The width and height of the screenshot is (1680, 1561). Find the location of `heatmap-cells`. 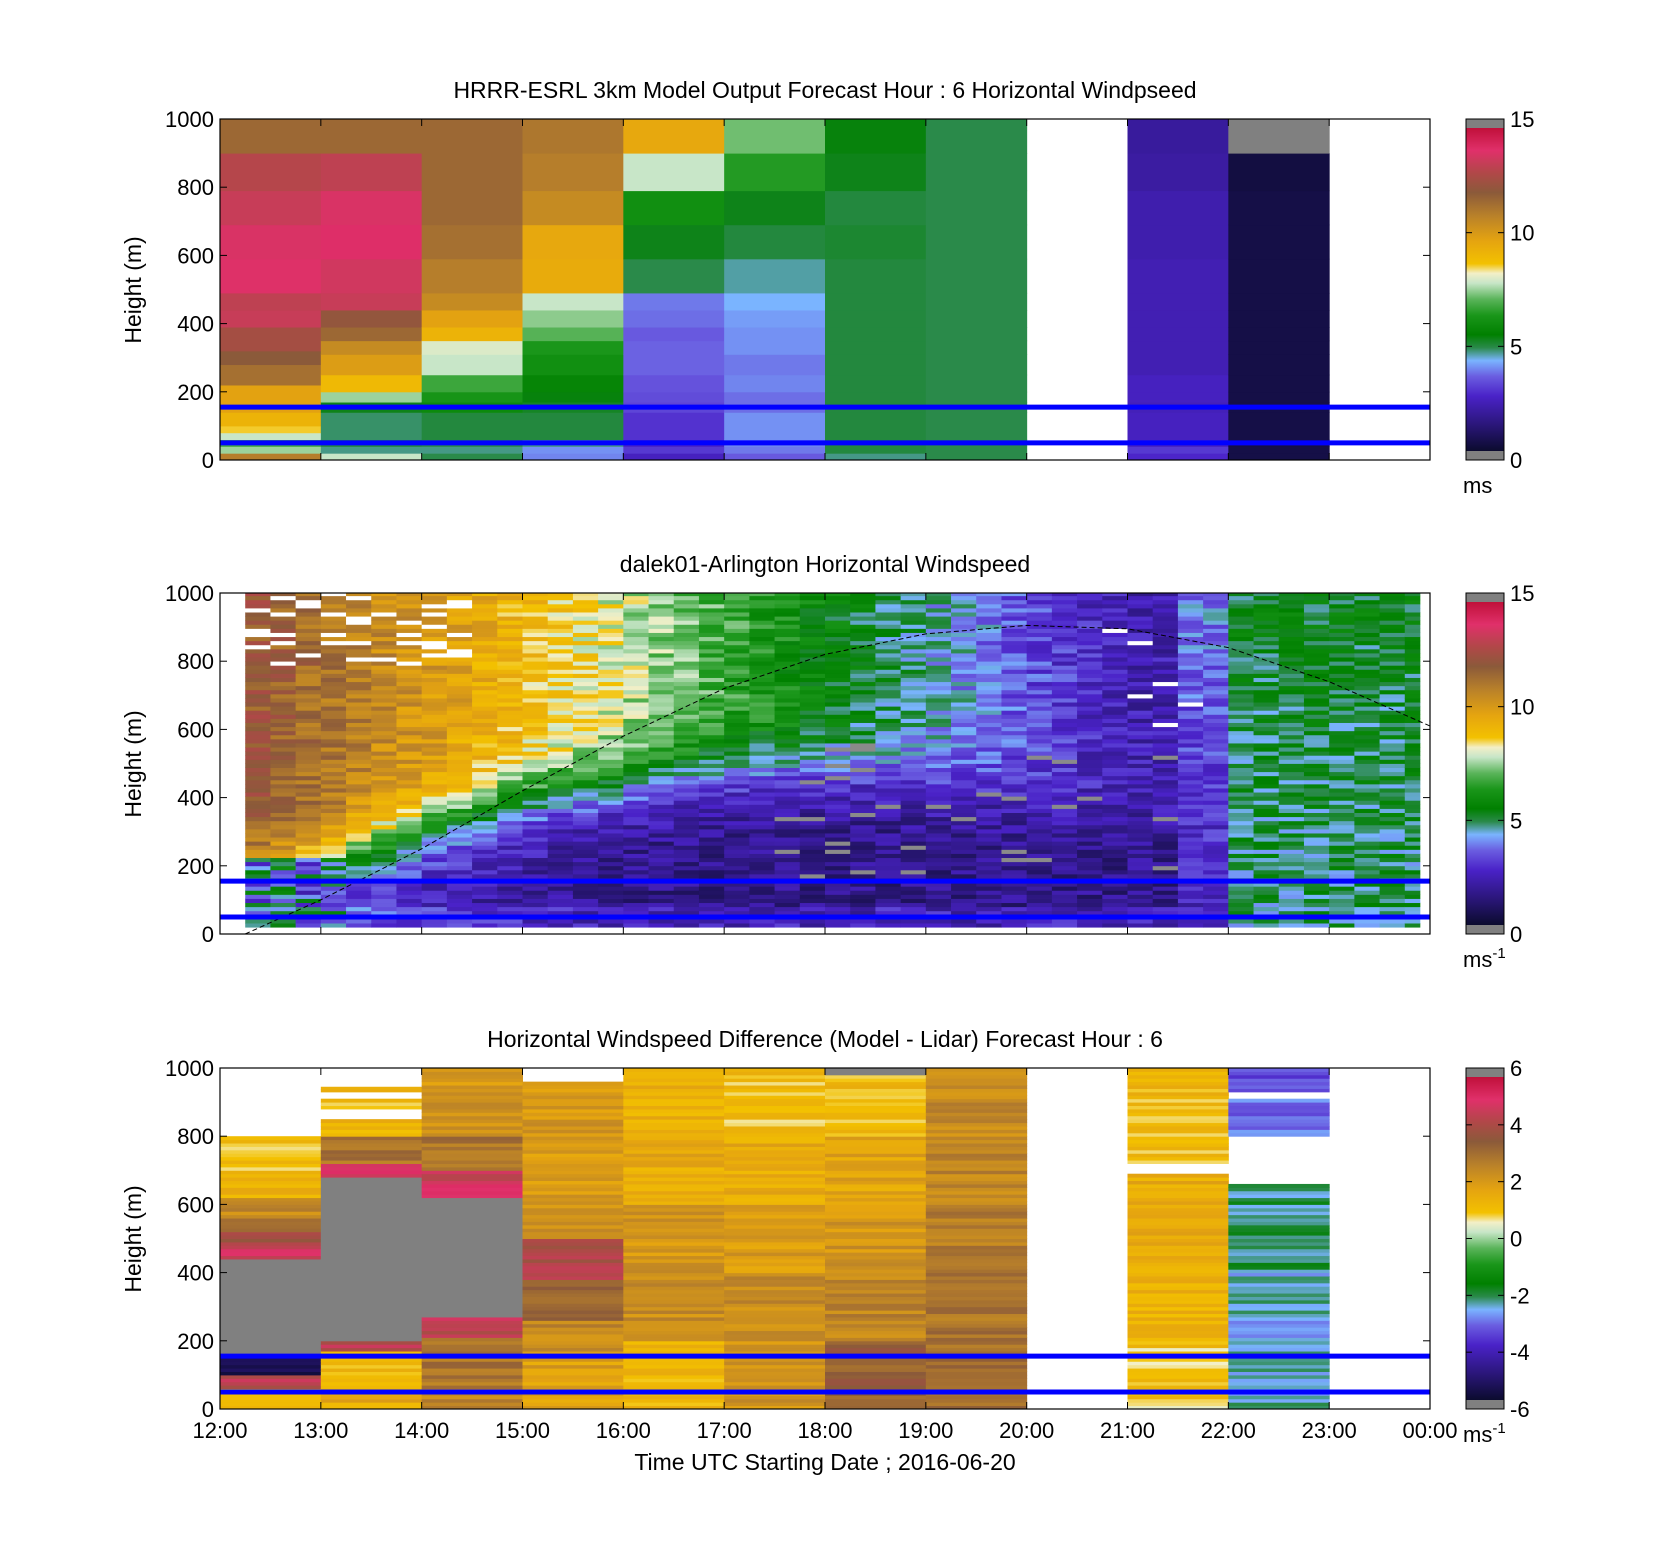

heatmap-cells is located at coordinates (775, 289).